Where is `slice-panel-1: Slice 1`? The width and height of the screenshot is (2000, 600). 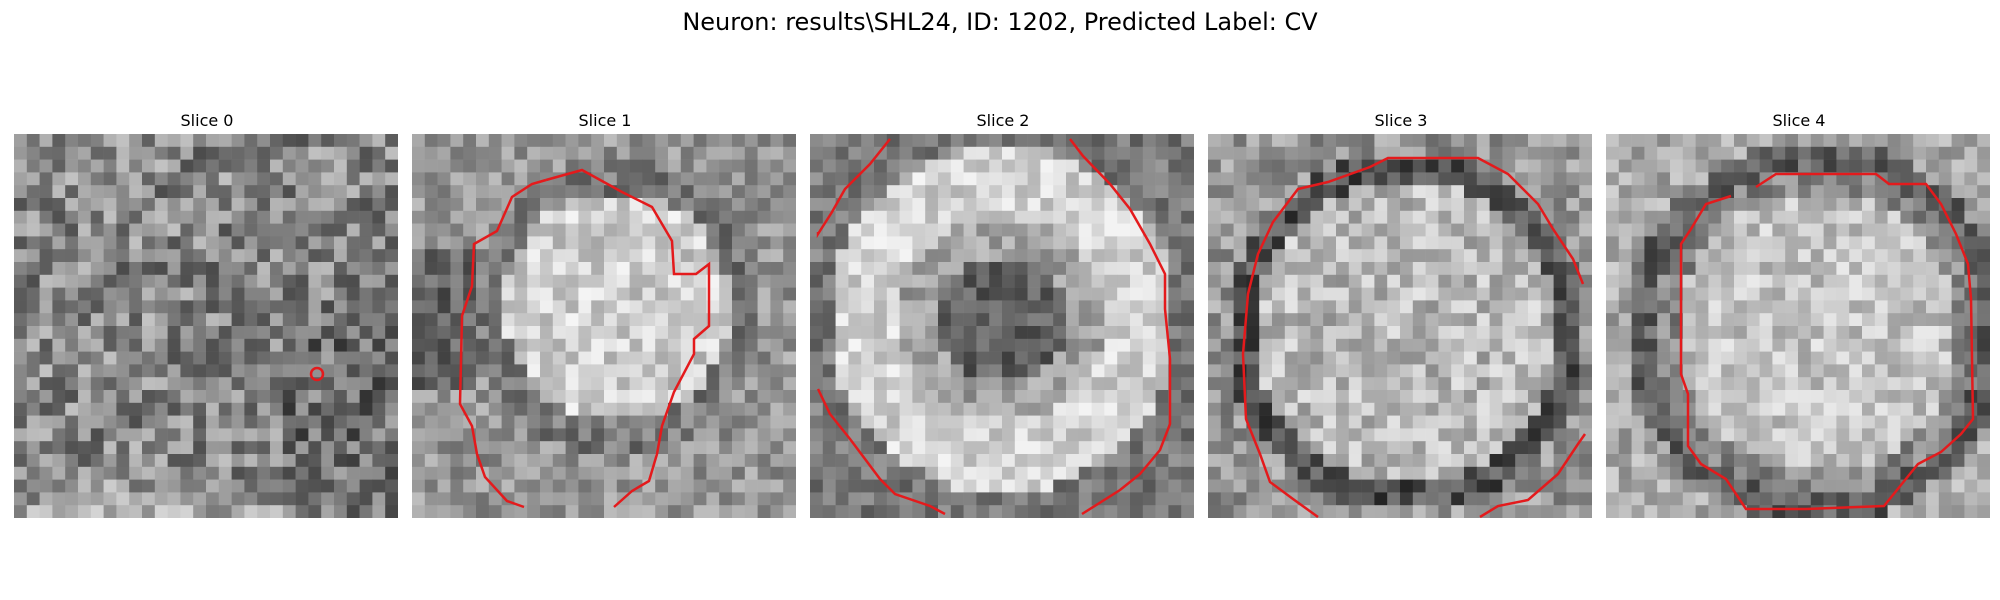
slice-panel-1: Slice 1 is located at coordinates (605, 314).